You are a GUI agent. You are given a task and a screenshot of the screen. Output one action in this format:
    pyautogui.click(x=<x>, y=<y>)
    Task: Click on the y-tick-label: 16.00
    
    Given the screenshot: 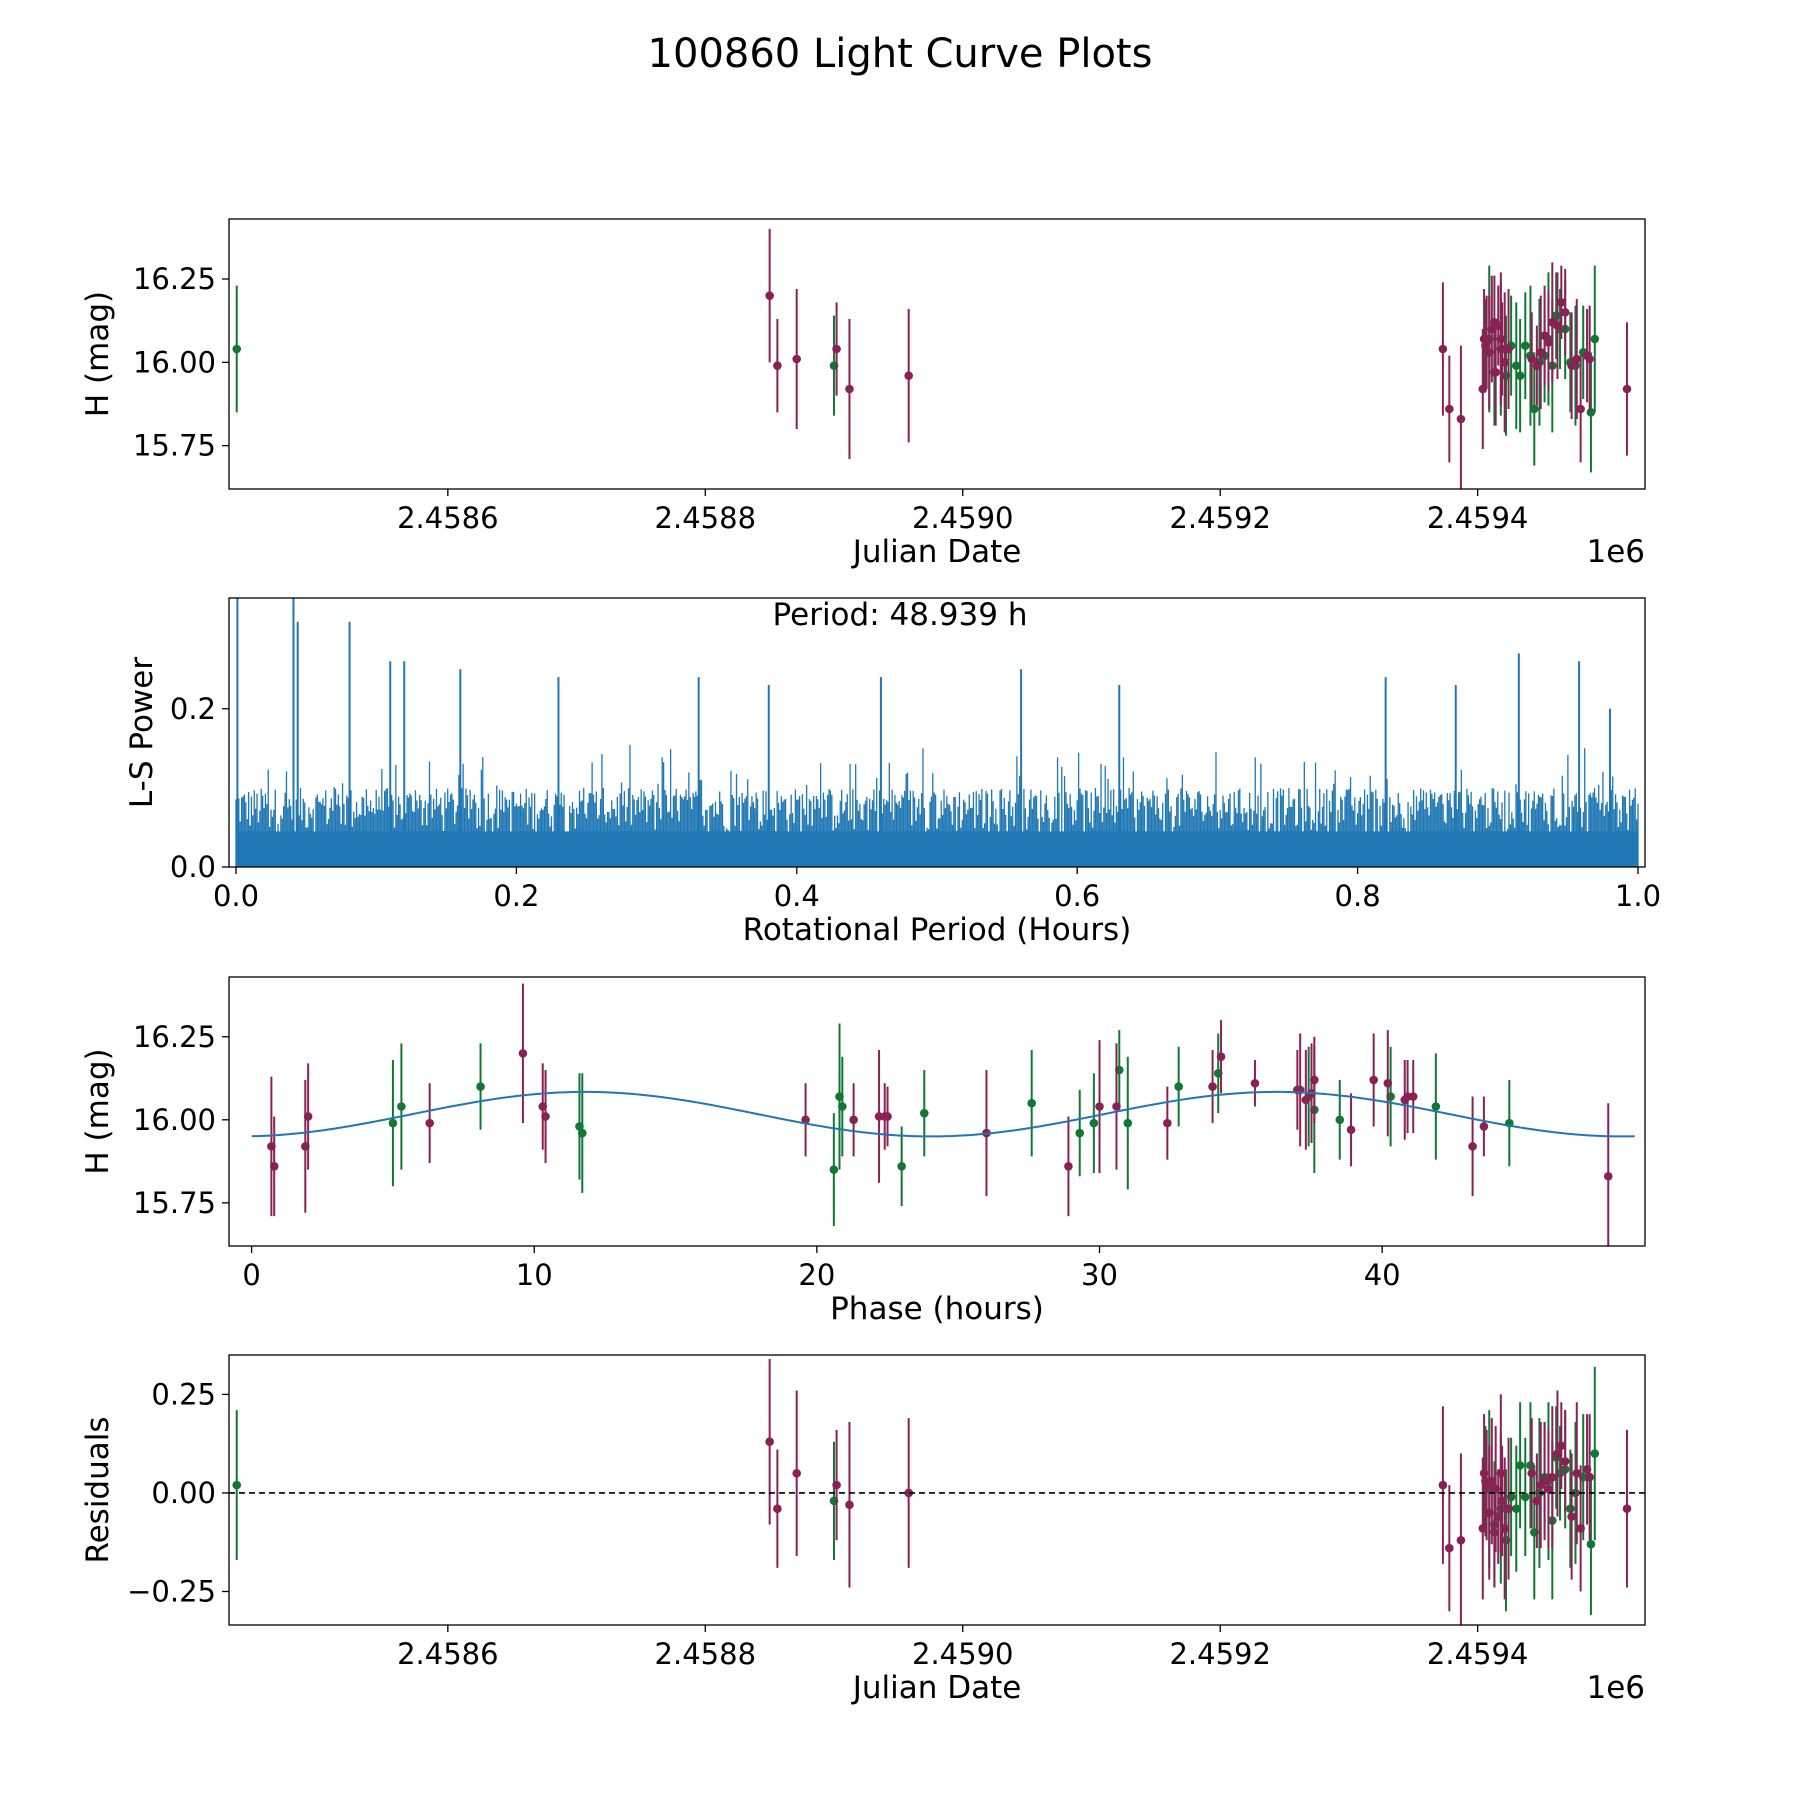 What is the action you would take?
    pyautogui.click(x=174, y=362)
    